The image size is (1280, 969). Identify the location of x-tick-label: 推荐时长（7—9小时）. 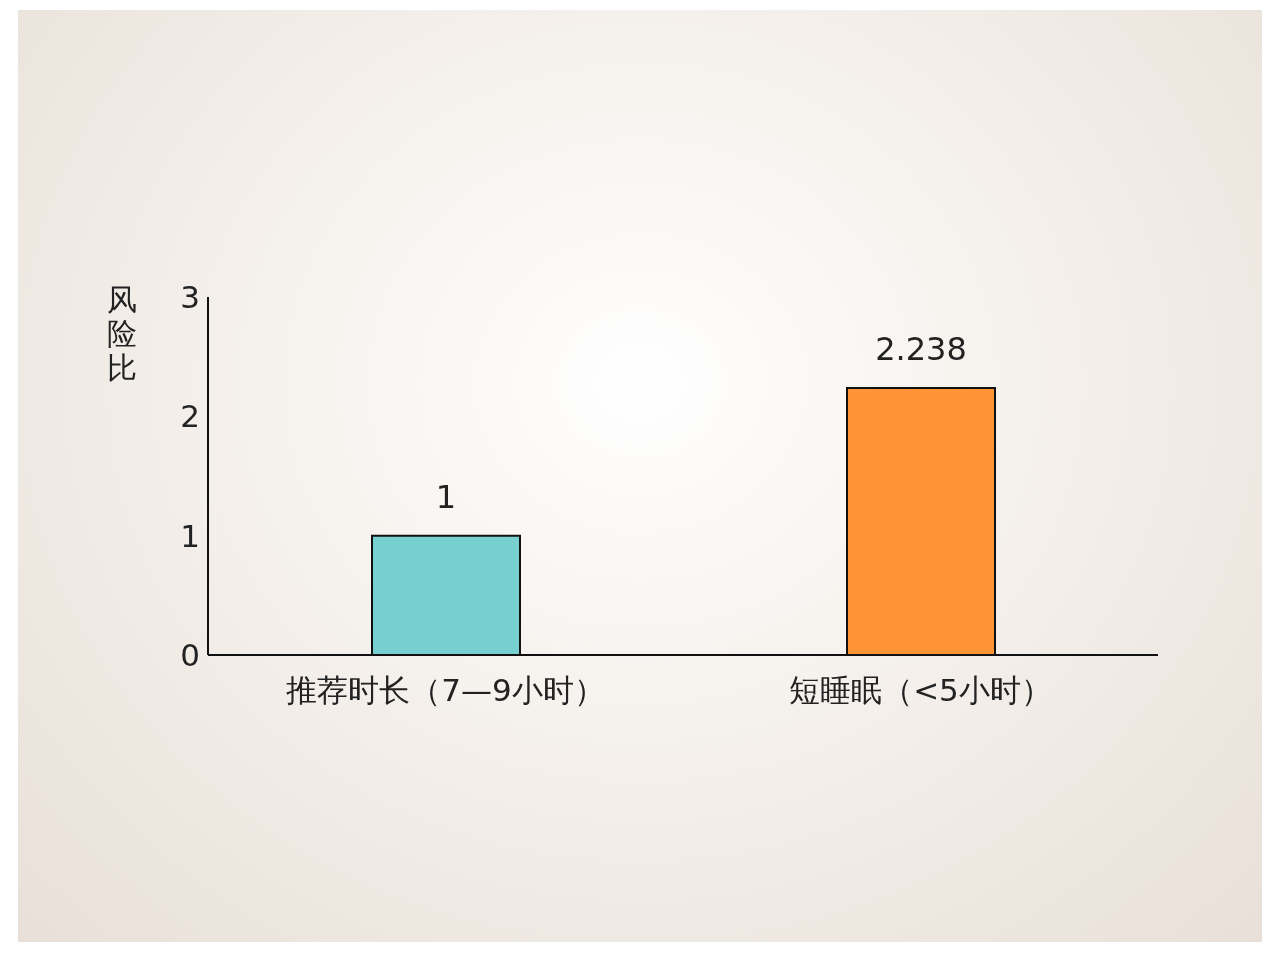
(445, 690).